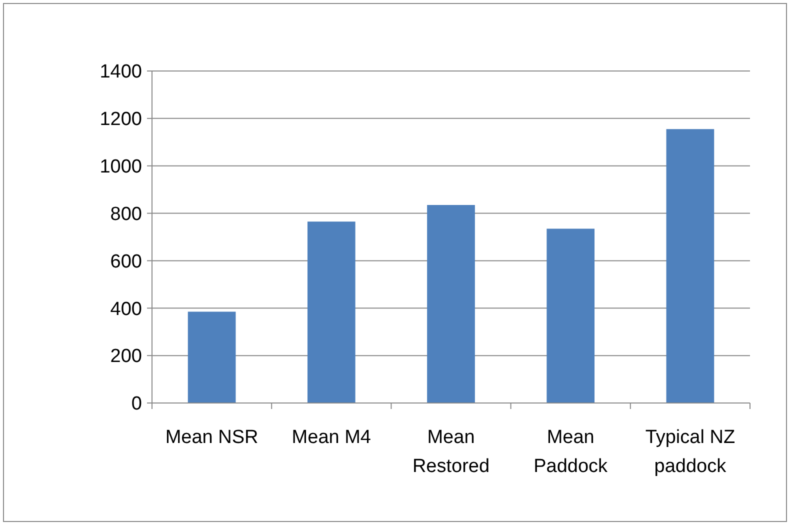 Image resolution: width=790 pixels, height=525 pixels. Describe the element at coordinates (690, 452) in the screenshot. I see `x-tick-label: Typical NZ paddock` at that location.